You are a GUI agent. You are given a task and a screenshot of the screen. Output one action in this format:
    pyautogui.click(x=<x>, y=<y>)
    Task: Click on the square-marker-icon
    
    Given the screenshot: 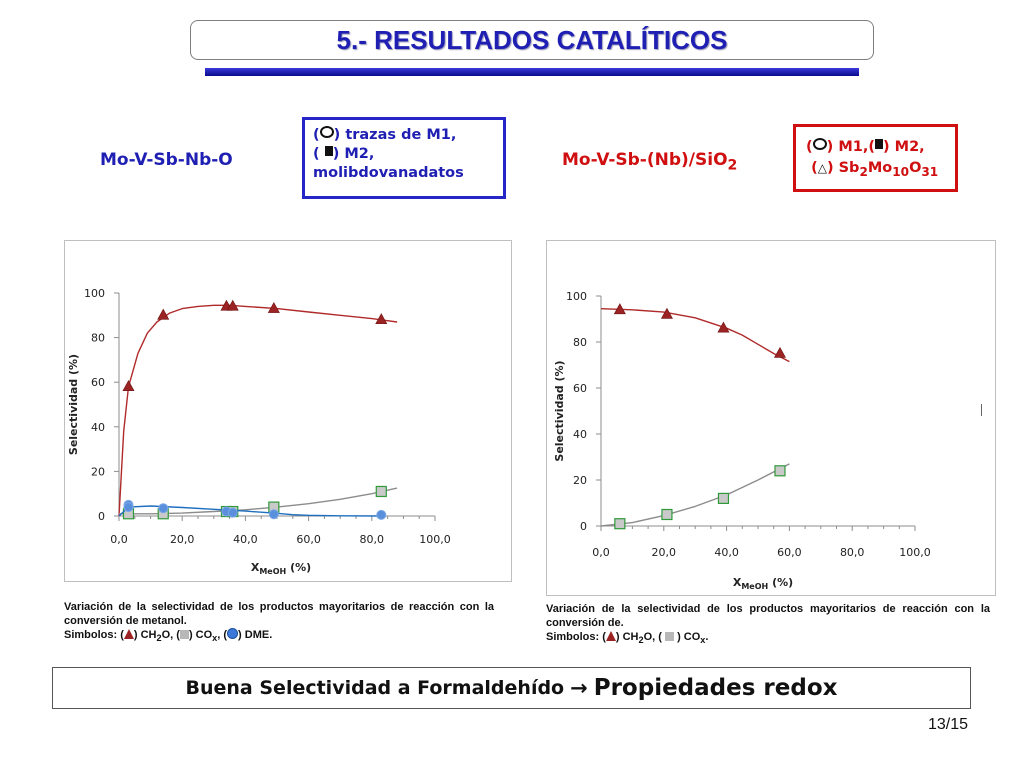 What is the action you would take?
    pyautogui.click(x=184, y=634)
    